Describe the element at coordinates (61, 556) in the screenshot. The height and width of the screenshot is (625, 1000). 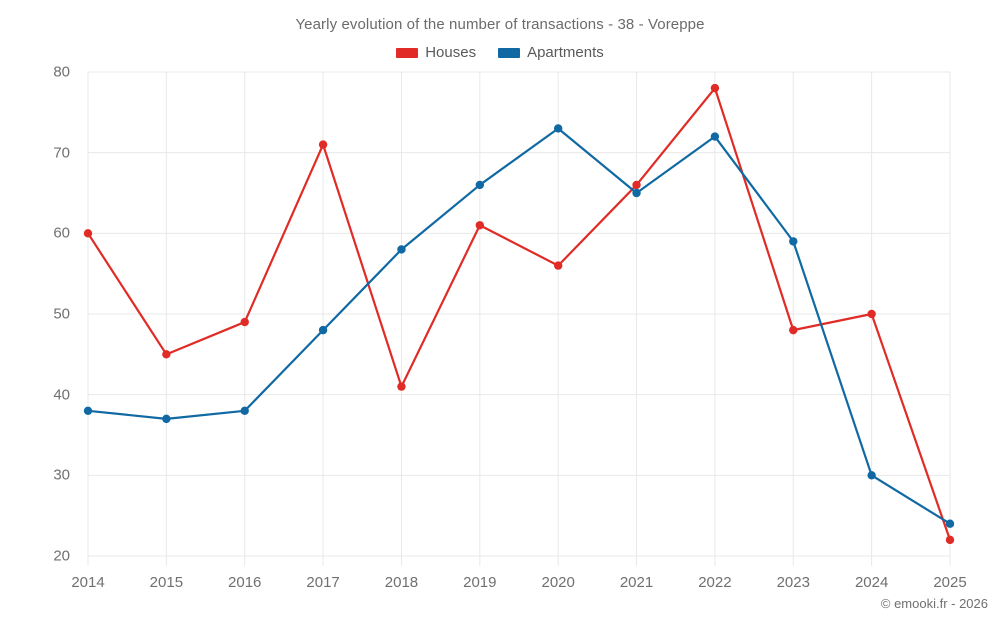
I see `y-axis-tick-label: 20` at that location.